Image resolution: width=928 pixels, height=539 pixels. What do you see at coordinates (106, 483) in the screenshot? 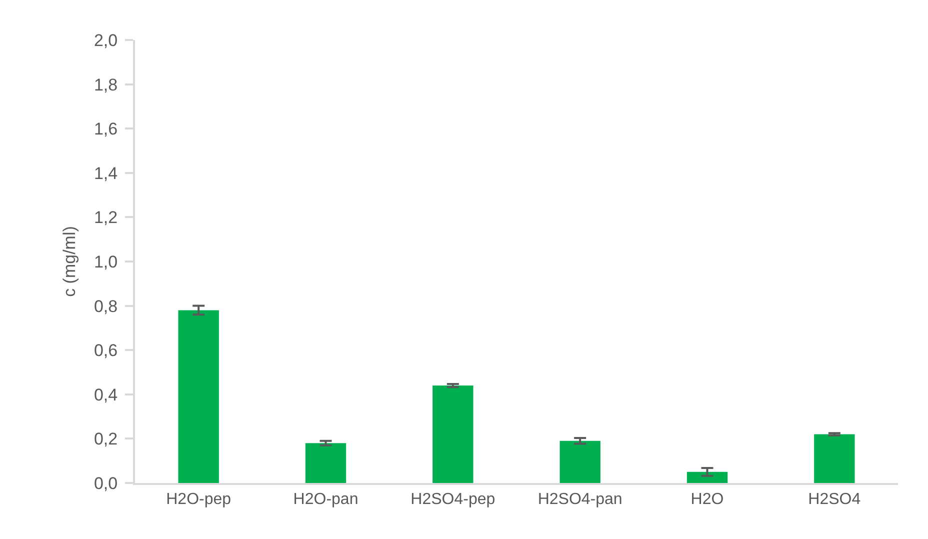
I see `y-tick-label: 0,0` at bounding box center [106, 483].